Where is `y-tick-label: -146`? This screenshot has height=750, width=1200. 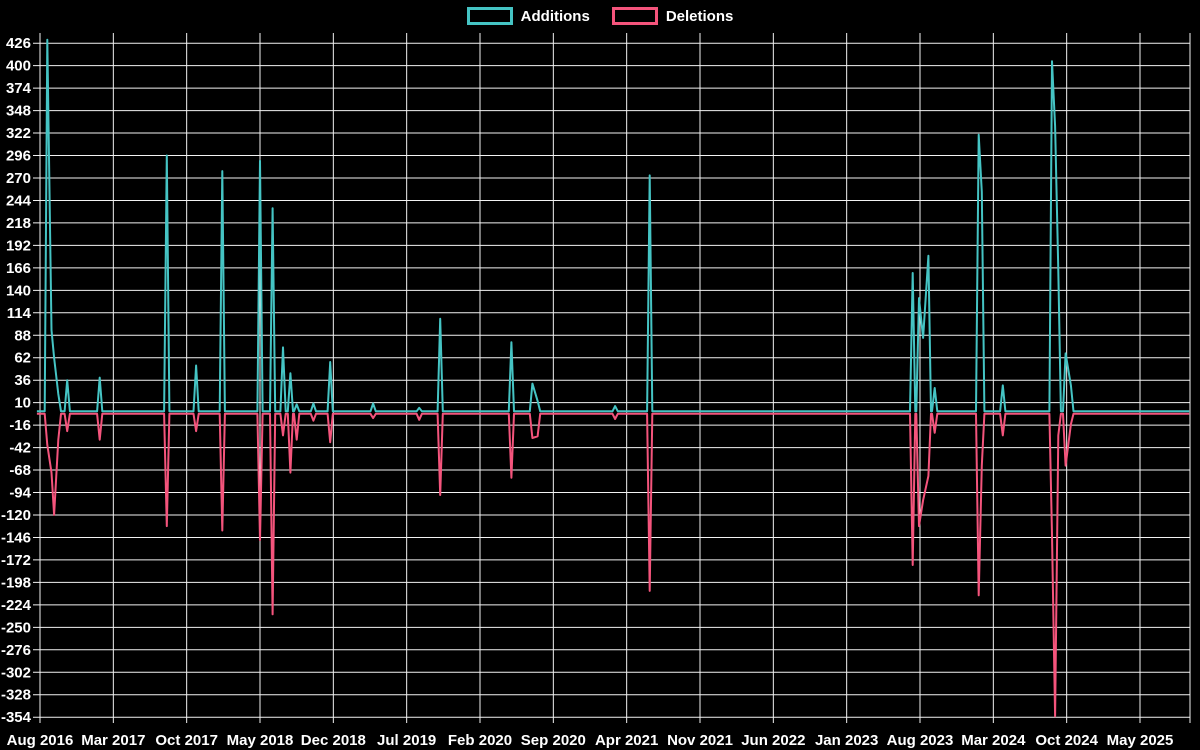 y-tick-label: -146 is located at coordinates (16, 537).